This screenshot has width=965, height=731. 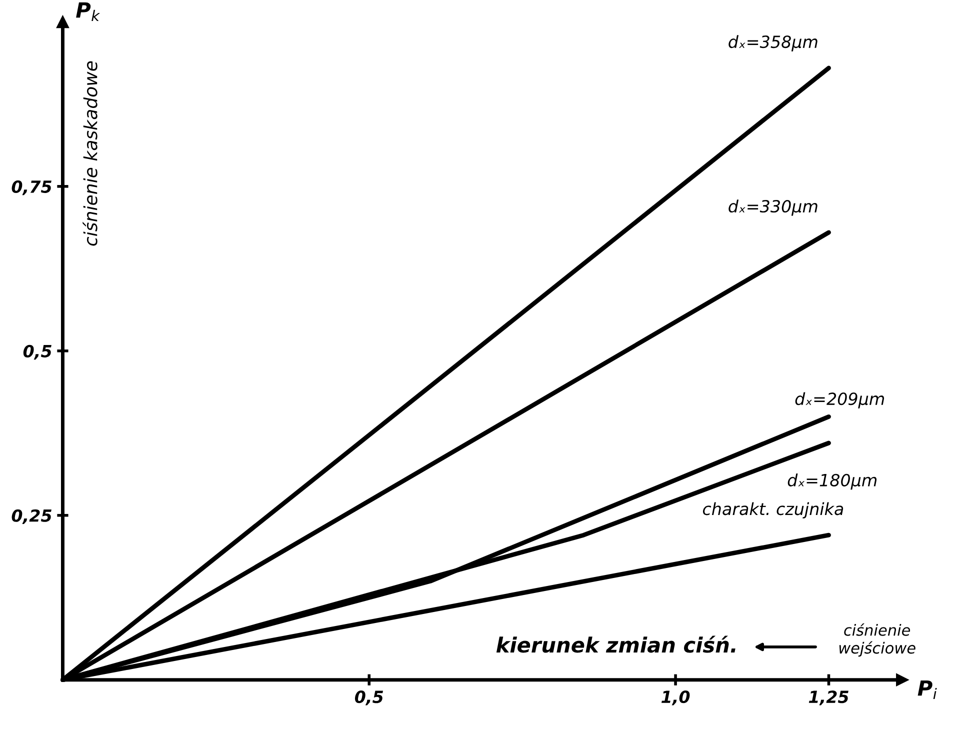 What do you see at coordinates (832, 482) in the screenshot?
I see `series-label: dₓ=180μm` at bounding box center [832, 482].